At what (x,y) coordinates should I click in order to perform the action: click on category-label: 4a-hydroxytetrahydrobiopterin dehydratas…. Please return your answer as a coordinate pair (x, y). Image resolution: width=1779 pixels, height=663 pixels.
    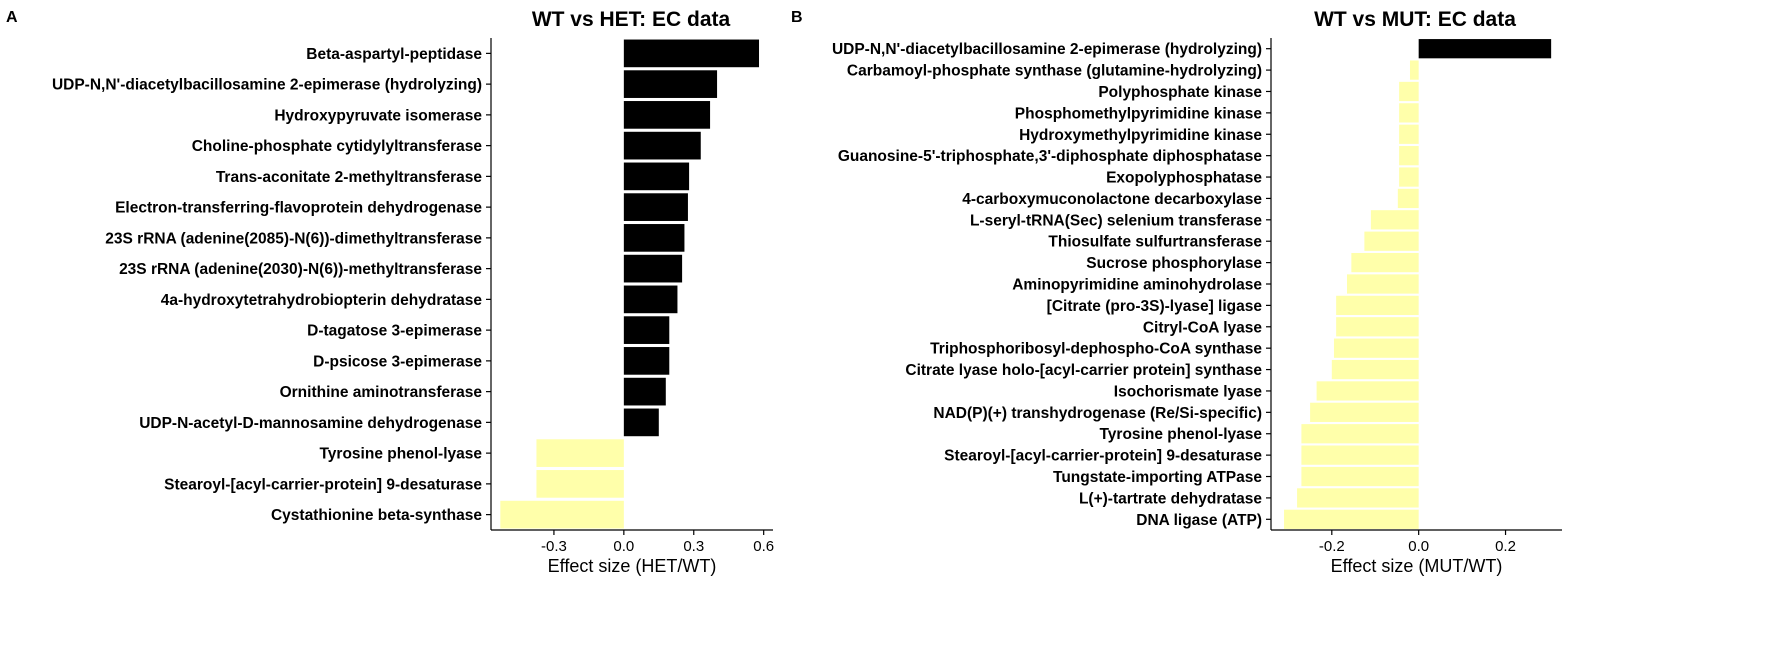
    Looking at the image, I should click on (322, 300).